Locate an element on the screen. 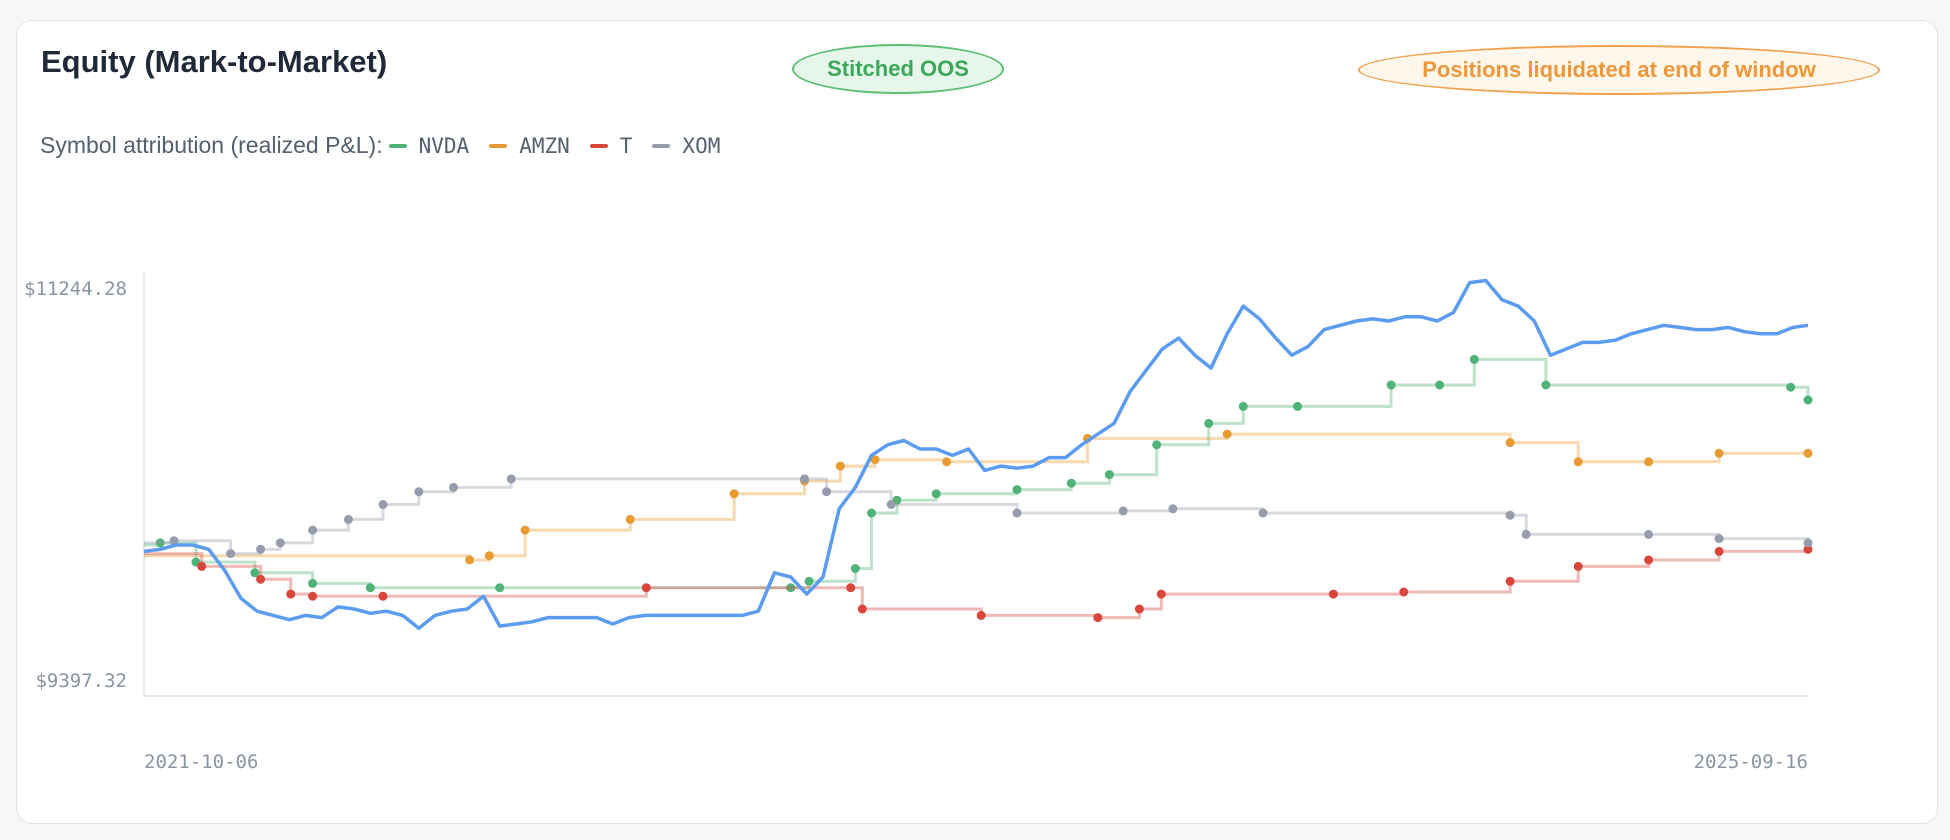  legend-item-t: T is located at coordinates (611, 145).